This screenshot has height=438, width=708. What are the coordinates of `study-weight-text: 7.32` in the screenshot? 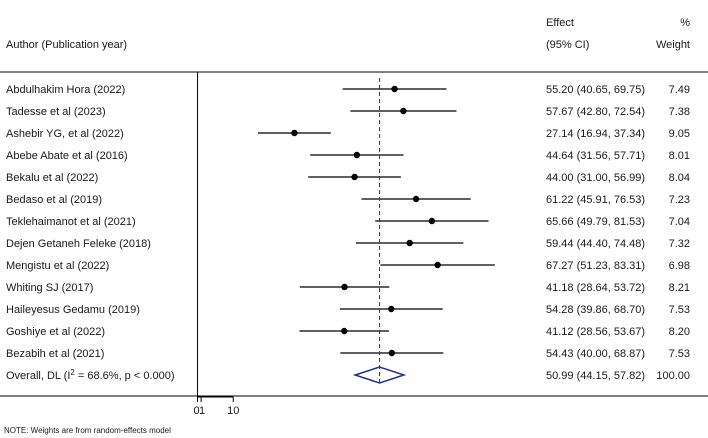 It's located at (679, 244).